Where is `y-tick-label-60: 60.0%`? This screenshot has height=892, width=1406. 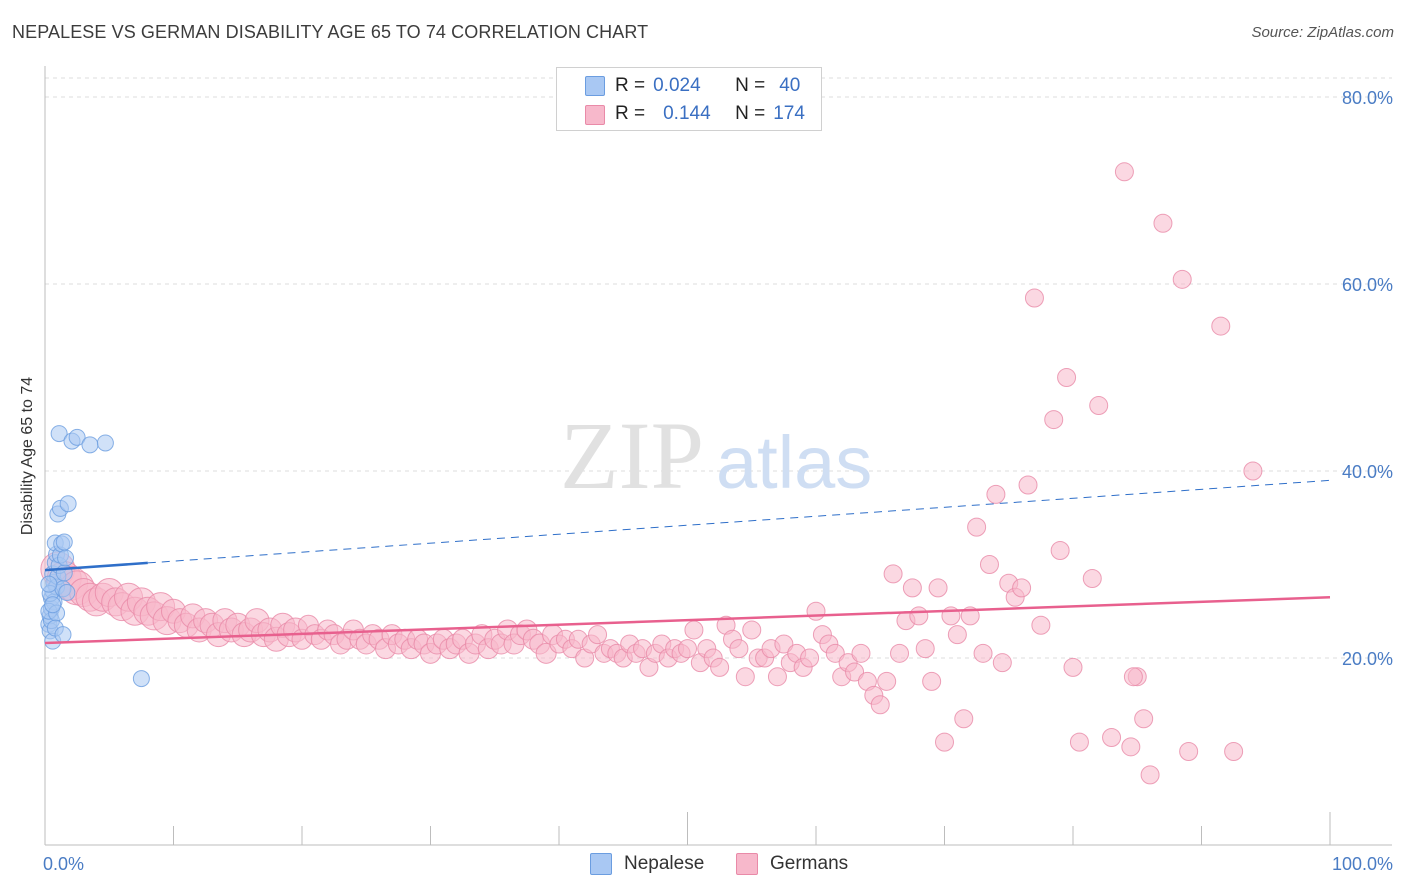
y-tick-label-60: 60.0% is located at coordinates (1367, 285).